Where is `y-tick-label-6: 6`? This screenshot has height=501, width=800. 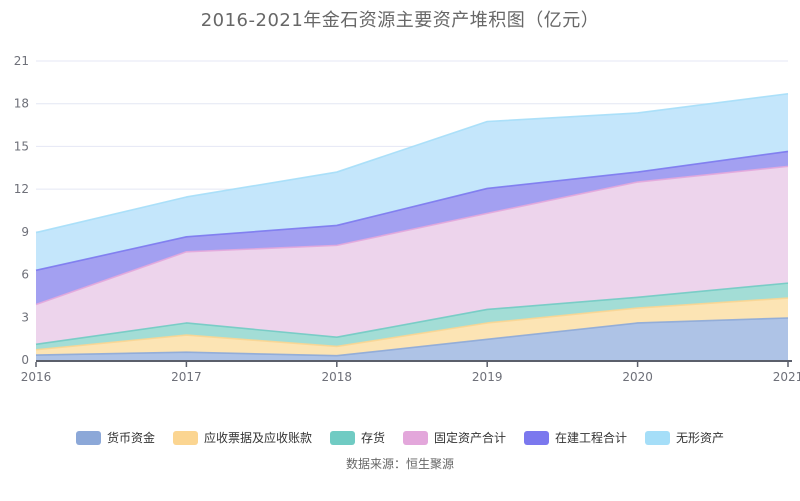 y-tick-label-6: 6 is located at coordinates (25, 275).